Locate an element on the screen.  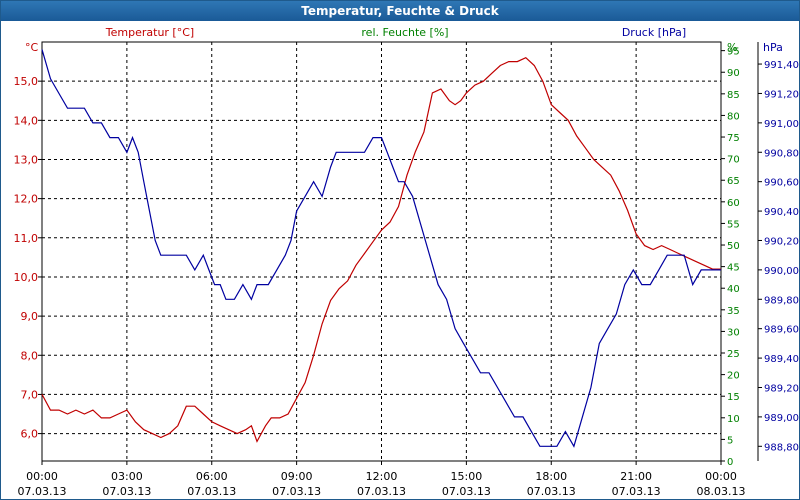
humidity-tick-label: 35 is located at coordinates (733, 311).